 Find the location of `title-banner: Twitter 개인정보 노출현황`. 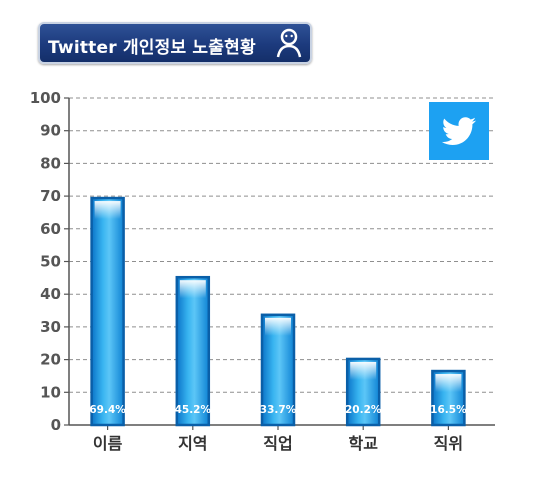

title-banner: Twitter 개인정보 노출현황 is located at coordinates (175, 43).